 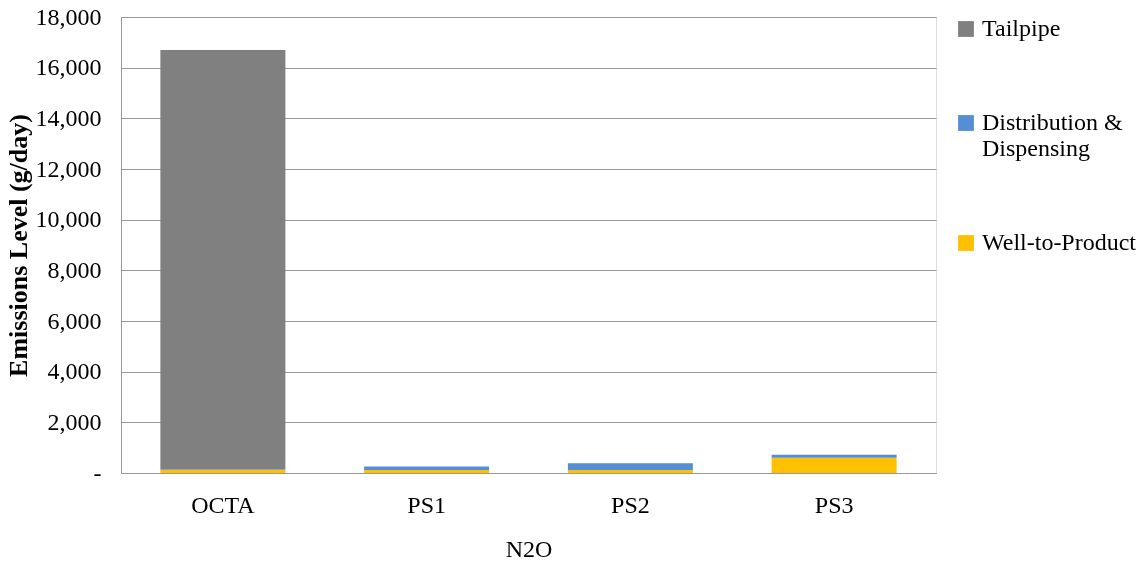 What do you see at coordinates (18, 245) in the screenshot?
I see `y-axis-title: Emissions Level (g/day)` at bounding box center [18, 245].